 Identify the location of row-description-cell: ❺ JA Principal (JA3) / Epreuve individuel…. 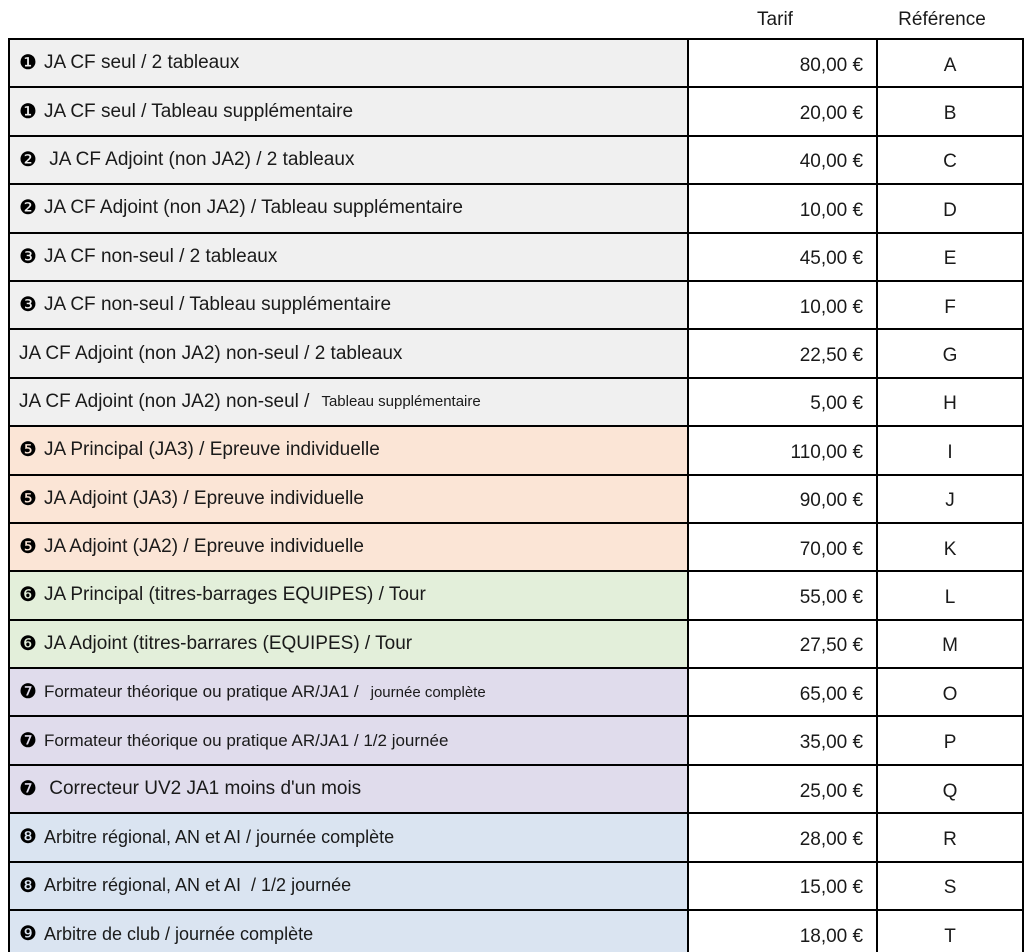
(348, 450).